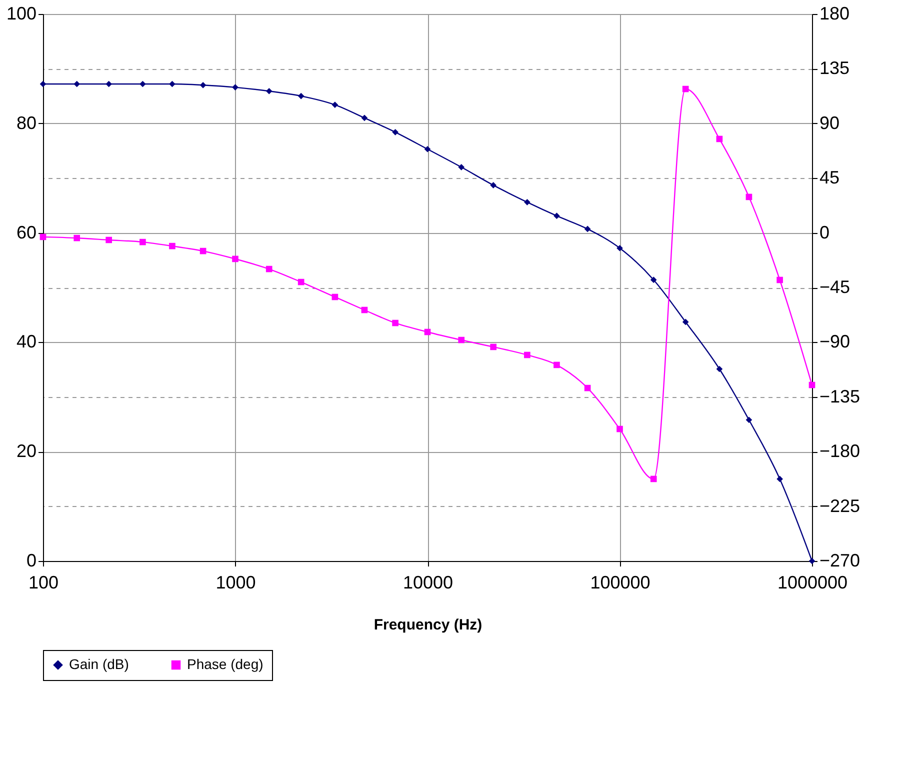 The height and width of the screenshot is (776, 907). What do you see at coordinates (835, 14) in the screenshot?
I see `y2-tick-label: 180` at bounding box center [835, 14].